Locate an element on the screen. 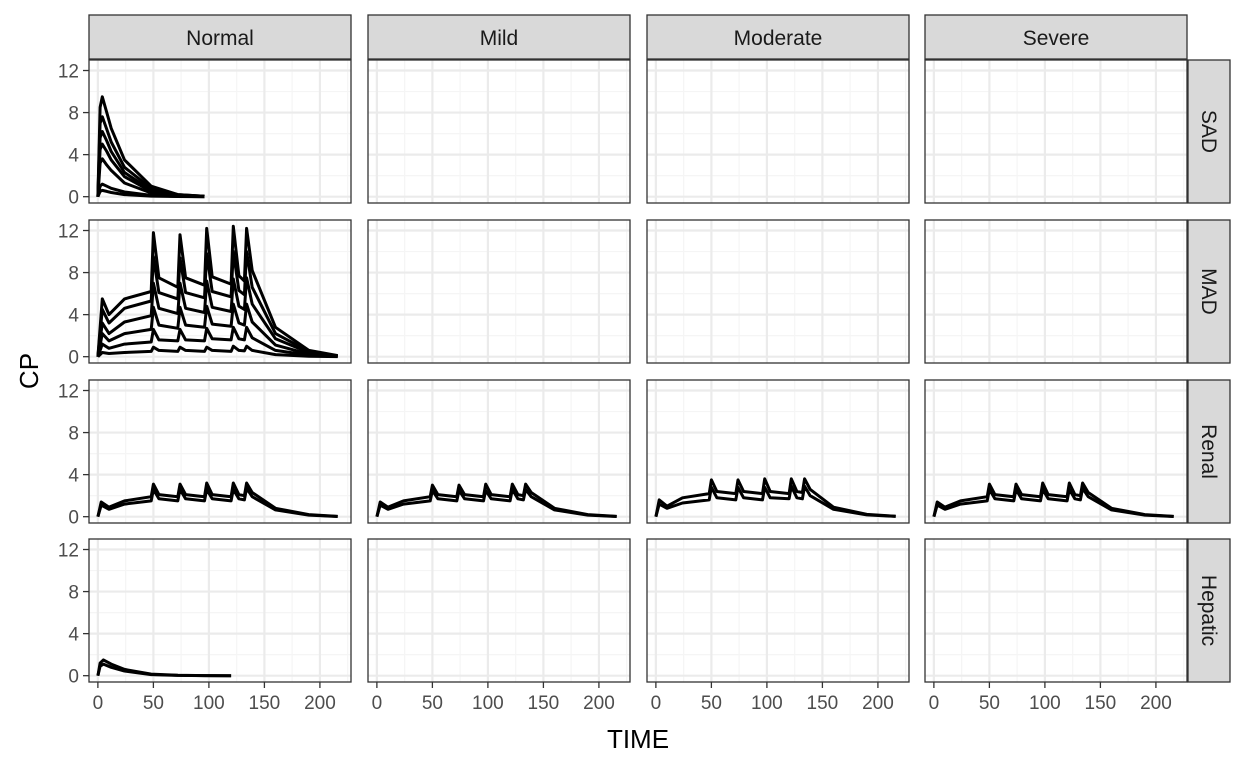 The height and width of the screenshot is (773, 1248). panel-hepatic-moderate is located at coordinates (778, 610).